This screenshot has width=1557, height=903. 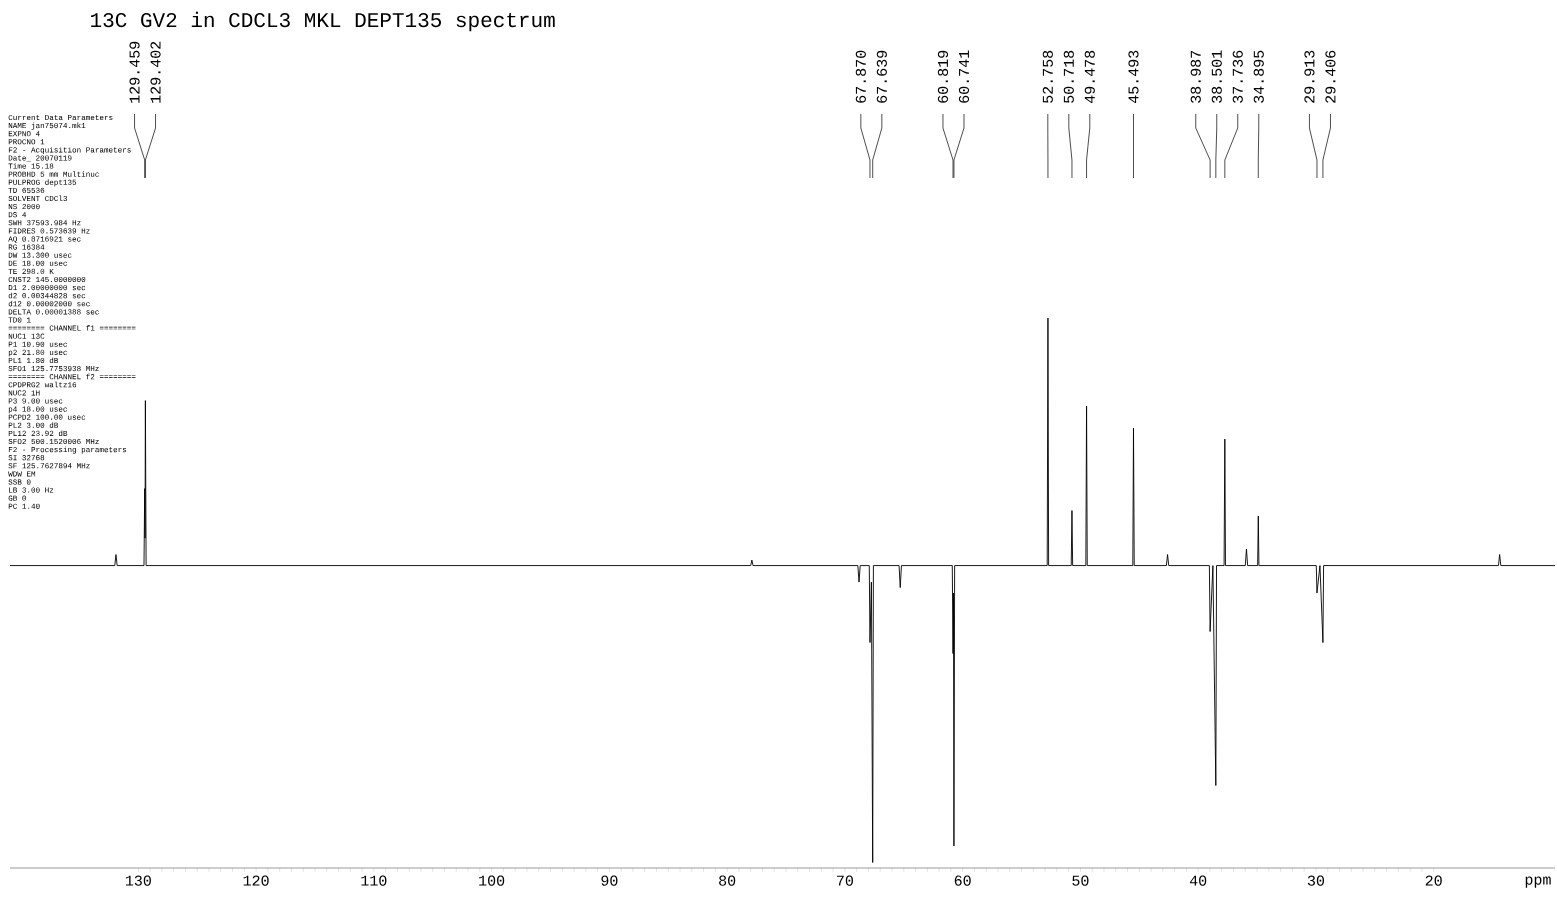 What do you see at coordinates (323, 21) in the screenshot?
I see `chart-title: 13C GV2 in CDCL3 MKL DEPT135 spectrum` at bounding box center [323, 21].